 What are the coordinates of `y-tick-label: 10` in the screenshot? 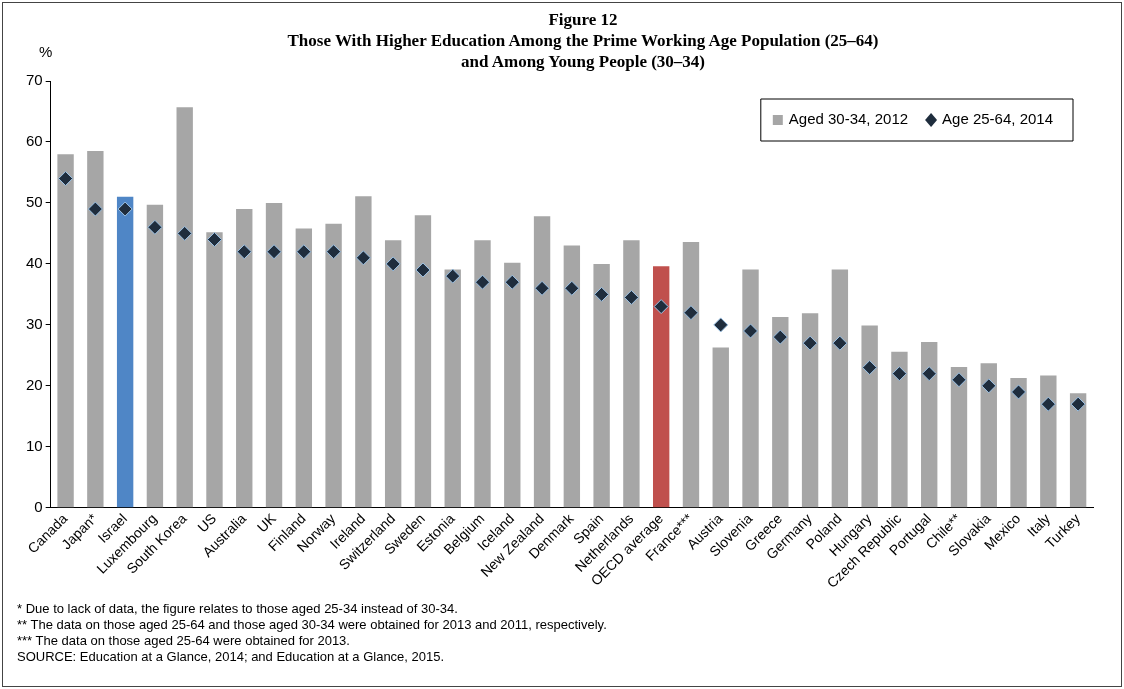 It's located at (34, 445).